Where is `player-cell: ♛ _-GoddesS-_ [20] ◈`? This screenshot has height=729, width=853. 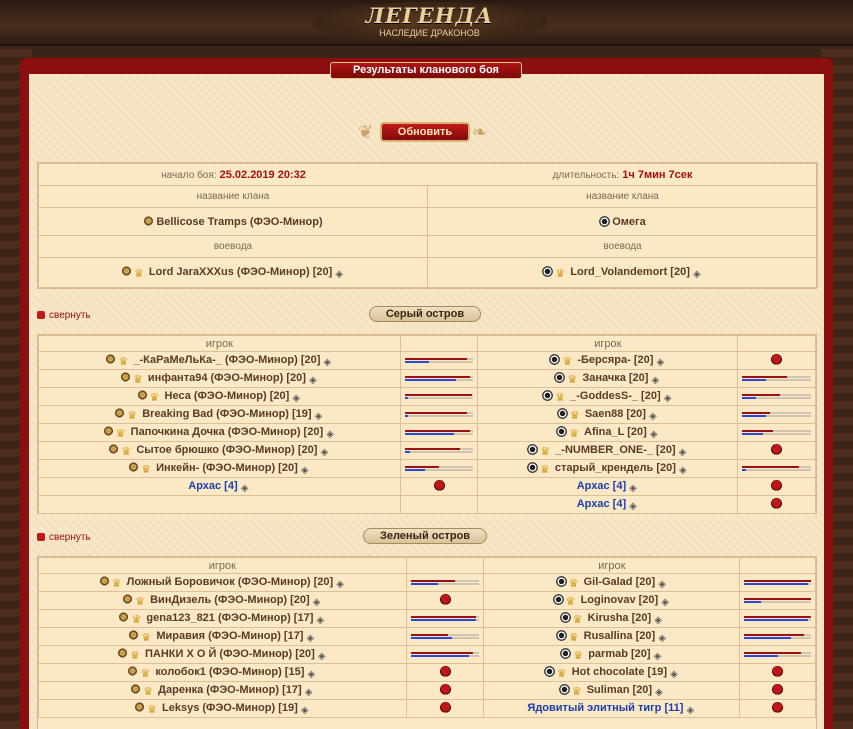 player-cell: ♛ _-GoddesS-_ [20] ◈ is located at coordinates (608, 396).